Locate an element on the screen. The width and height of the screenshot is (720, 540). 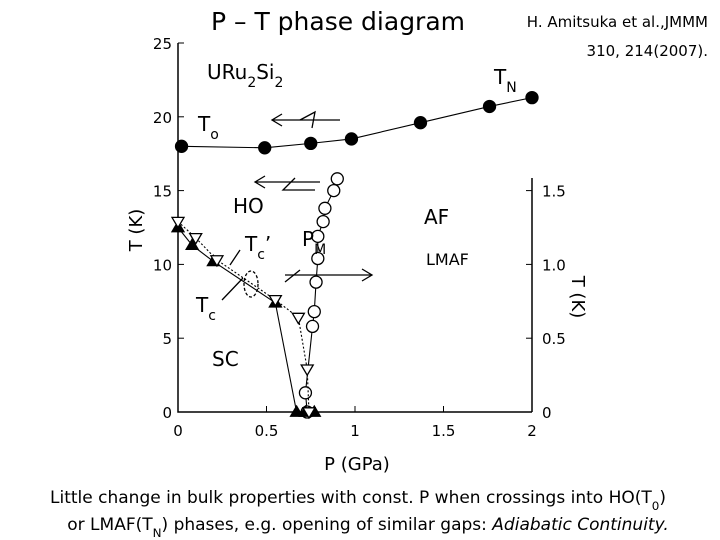
citation: H. Amitsuka et al.,JMMM is located at coordinates (617, 22).